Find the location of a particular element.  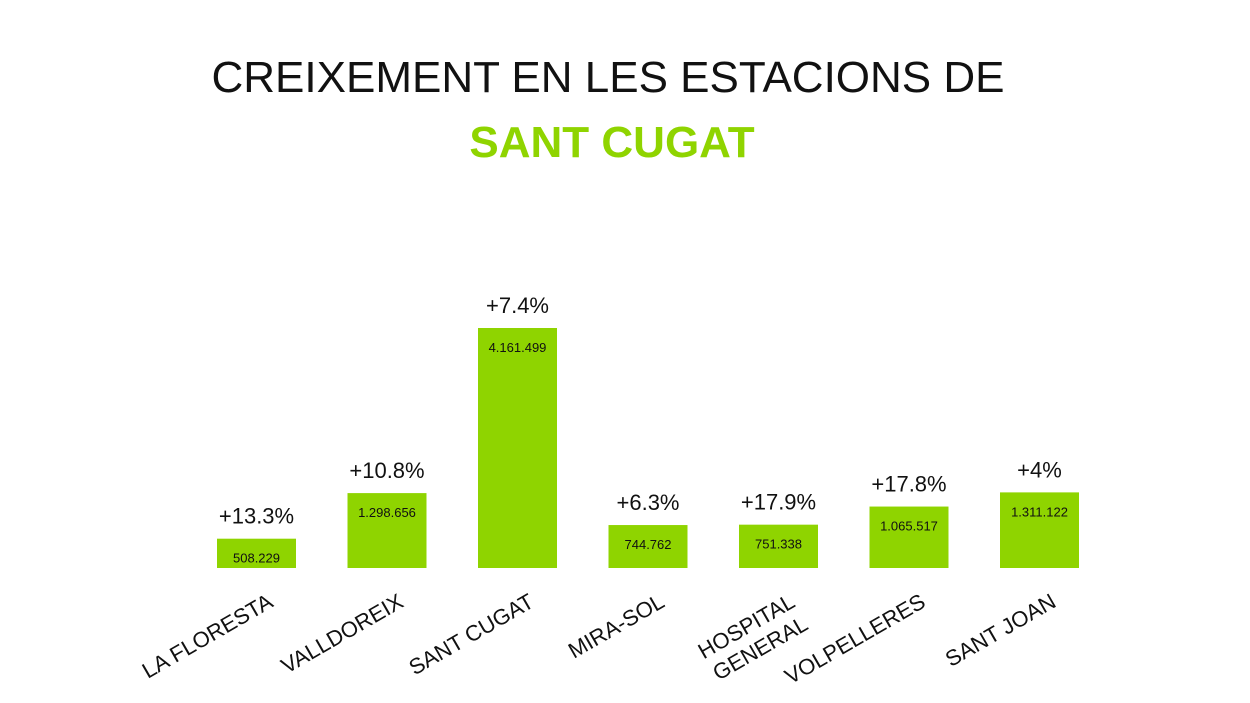

bar-value-label: 1.311.122 is located at coordinates (1039, 511).